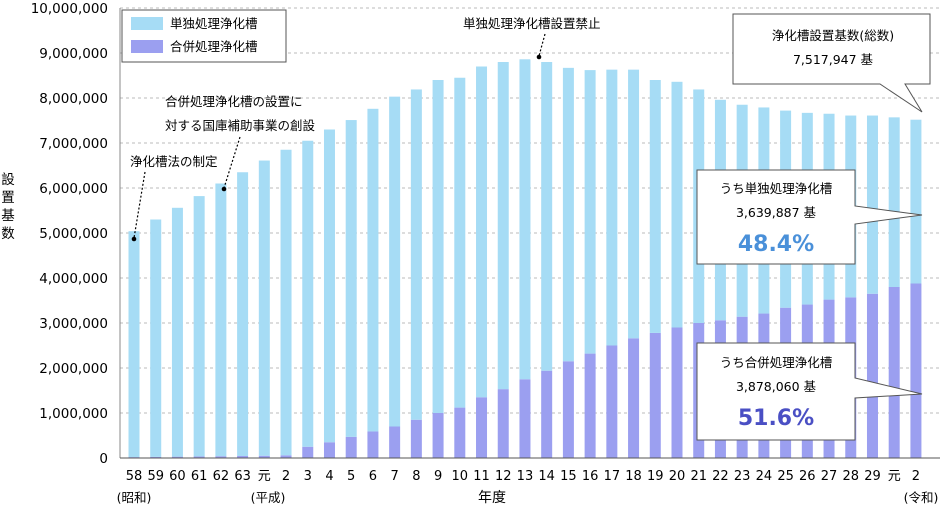  Describe the element at coordinates (174, 161) in the screenshot. I see `annotation-act-text: 浄化槽法の制定` at that location.